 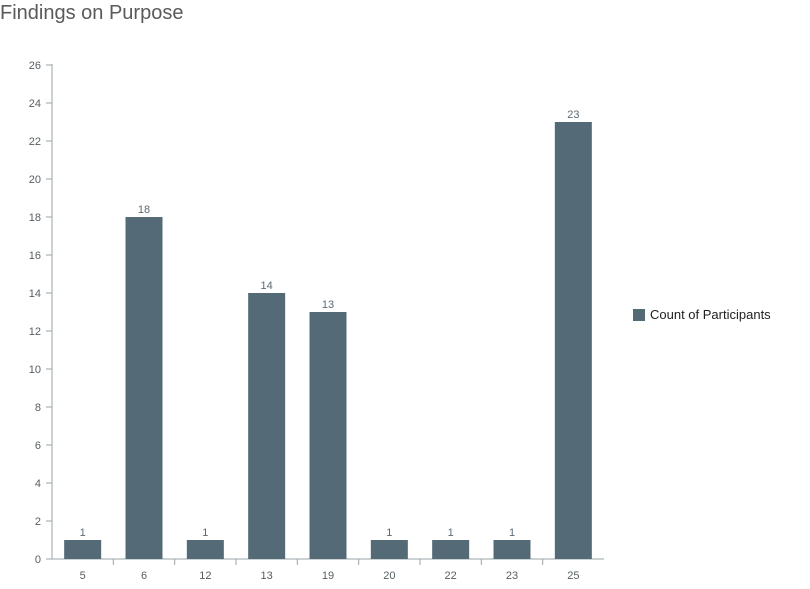 What do you see at coordinates (35, 218) in the screenshot?
I see `y-tick-label: 18` at bounding box center [35, 218].